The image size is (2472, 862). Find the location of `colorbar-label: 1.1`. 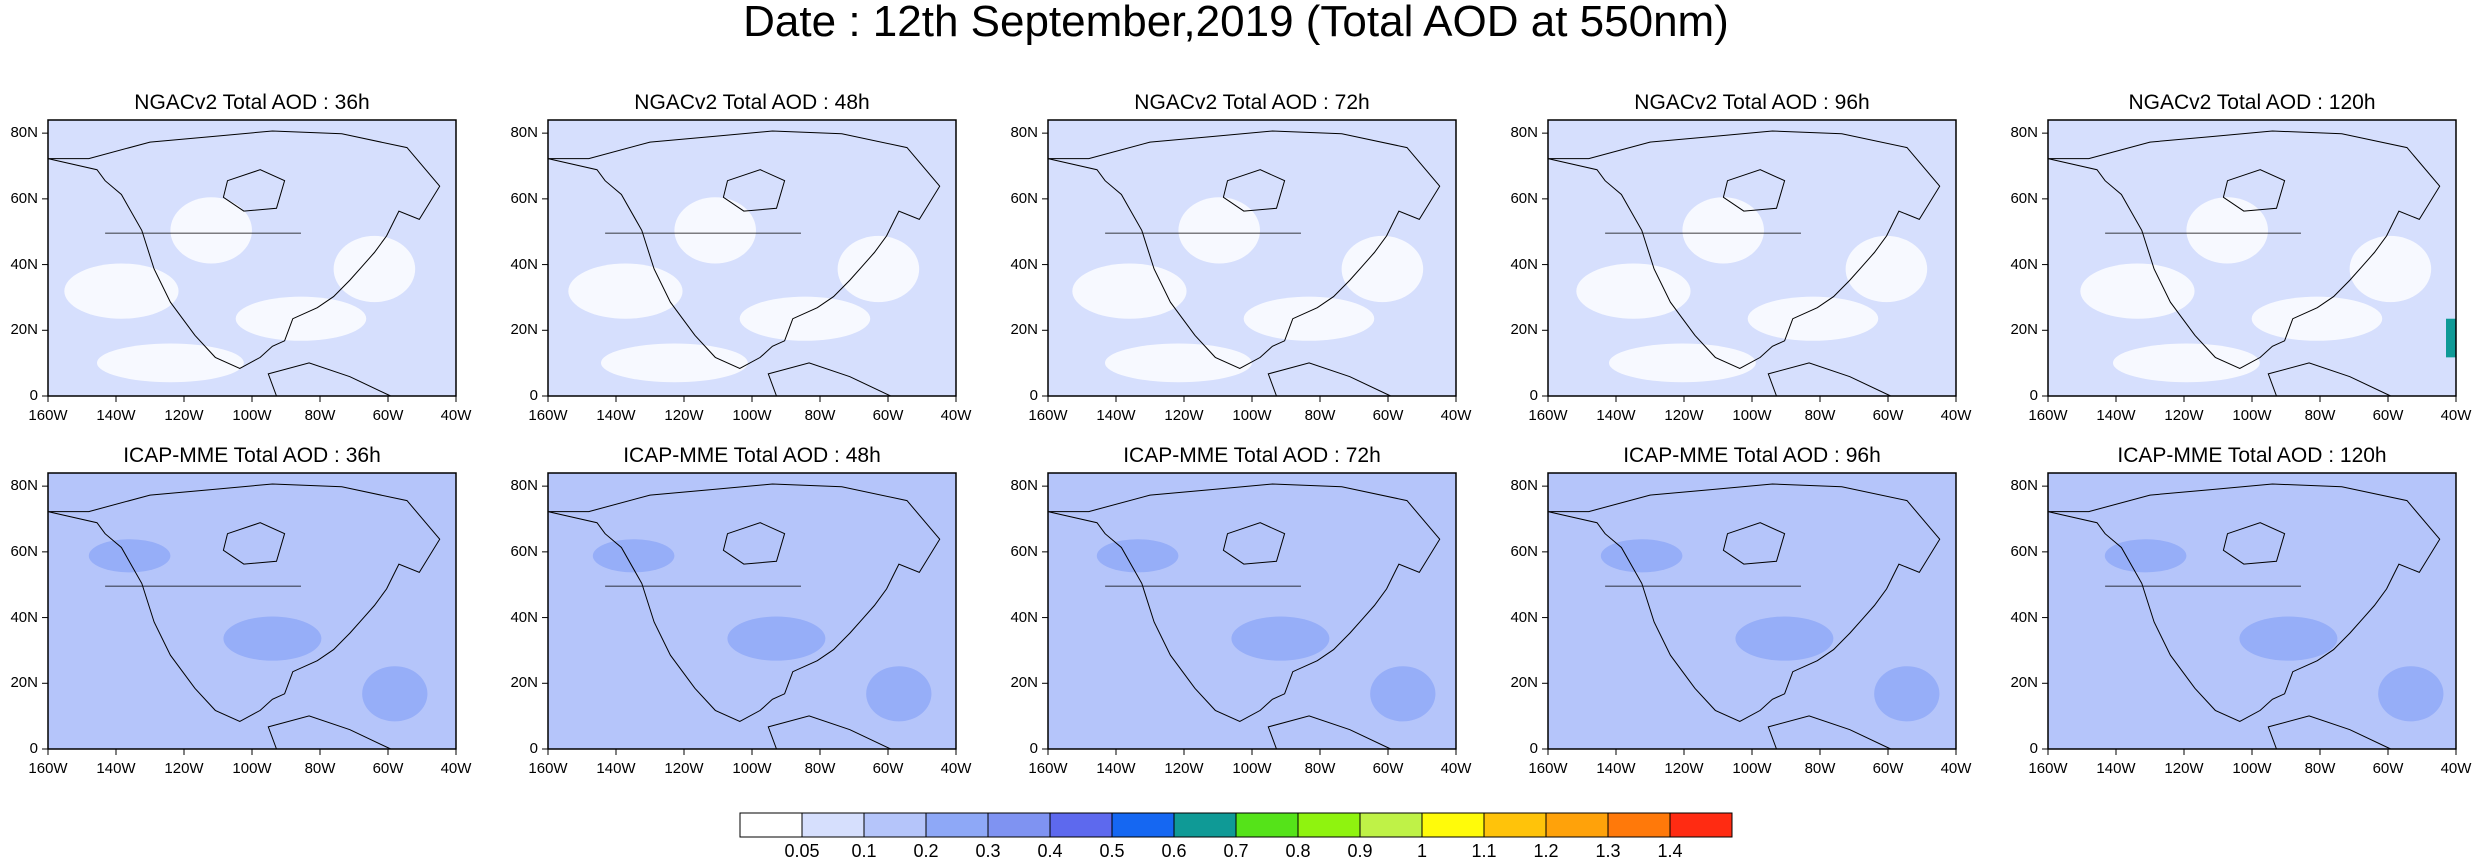

colorbar-label: 1.1 is located at coordinates (1484, 851).